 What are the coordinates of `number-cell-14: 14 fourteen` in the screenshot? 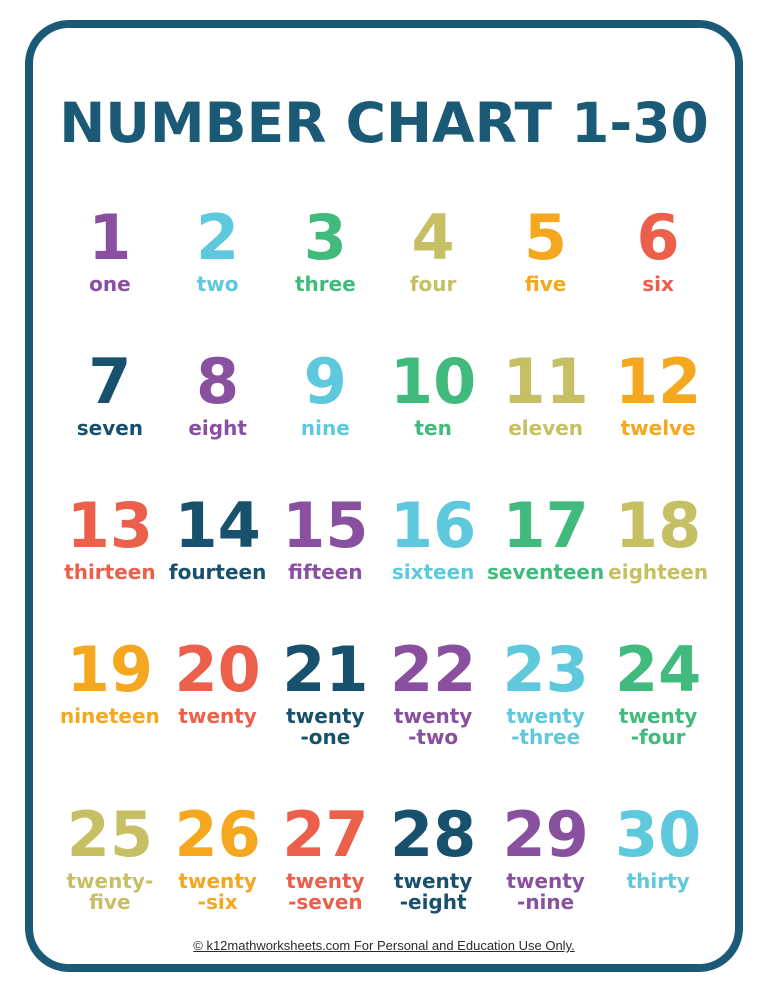 It's located at (218, 539).